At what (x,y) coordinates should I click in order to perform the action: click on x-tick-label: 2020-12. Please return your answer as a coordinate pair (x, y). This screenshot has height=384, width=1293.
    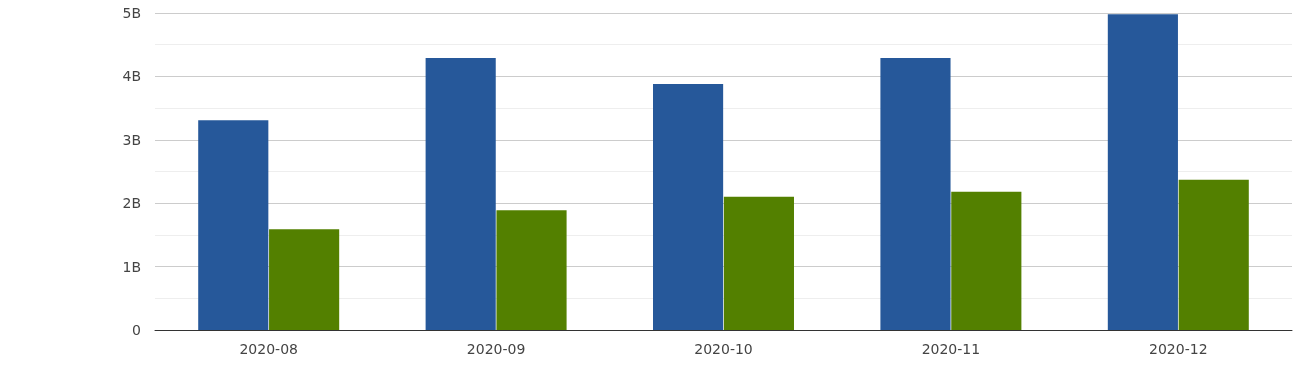
    Looking at the image, I should click on (1178, 349).